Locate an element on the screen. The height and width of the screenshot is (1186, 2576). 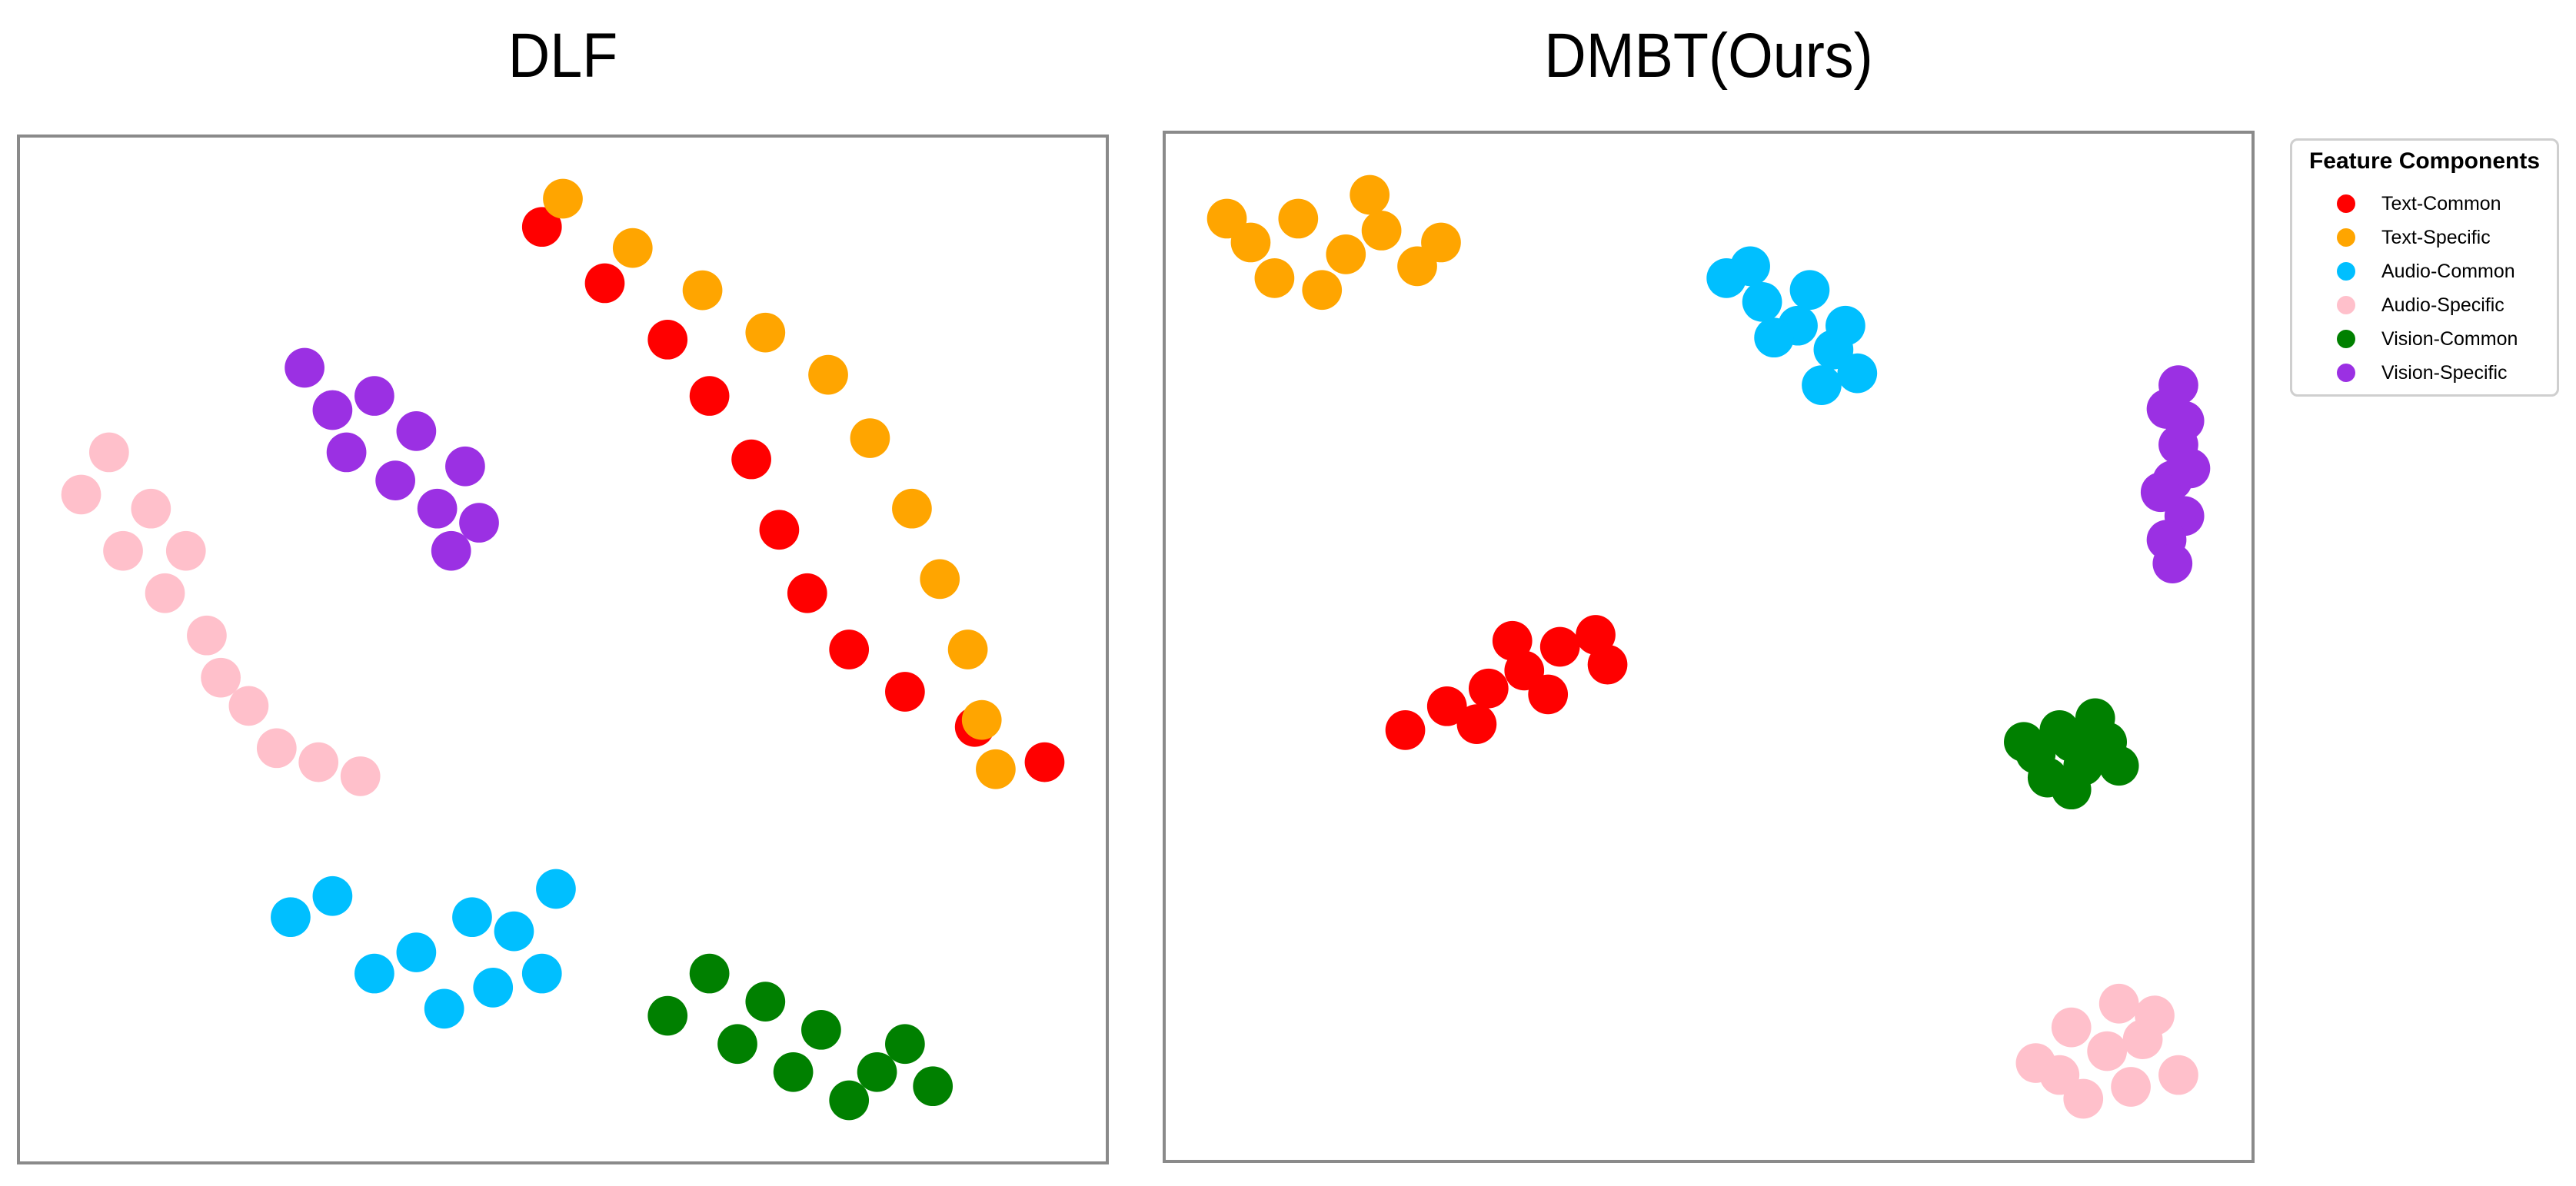
series-vision-specific is located at coordinates (2175, 474).